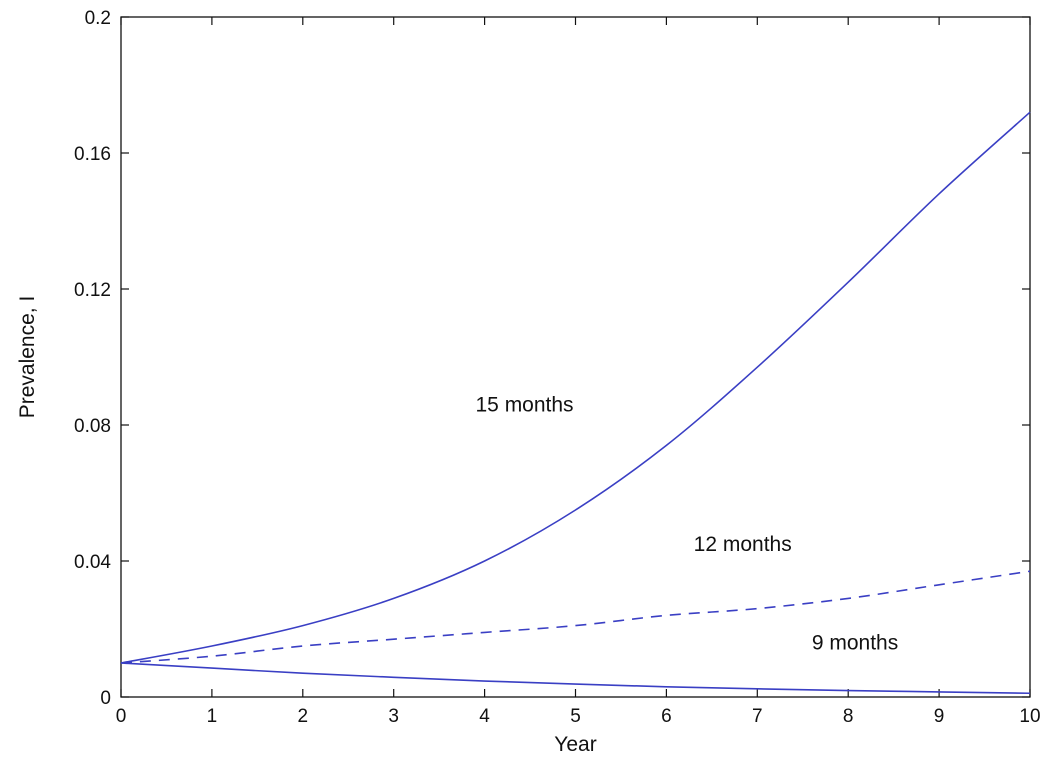  What do you see at coordinates (575, 678) in the screenshot?
I see `series-line-9-months` at bounding box center [575, 678].